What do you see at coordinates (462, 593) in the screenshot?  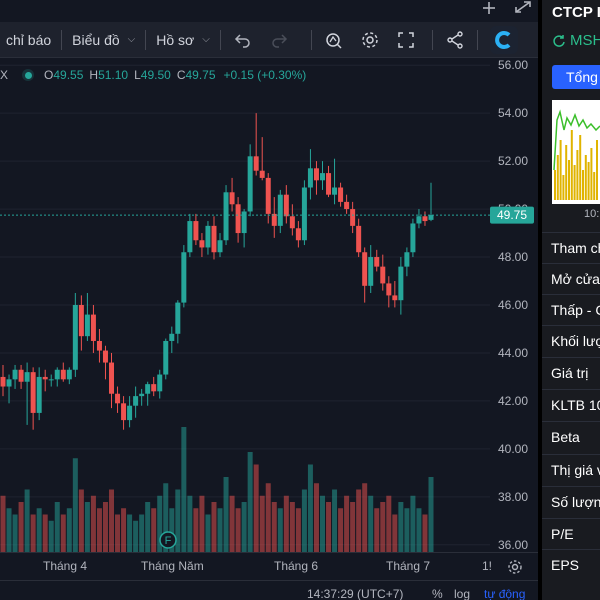 I see `log-toggle: log` at bounding box center [462, 593].